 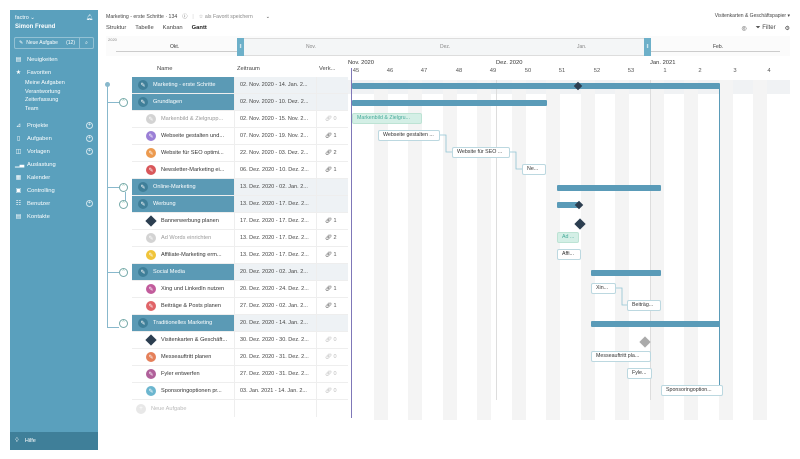 What do you see at coordinates (165, 69) in the screenshot?
I see `column-name: Name` at bounding box center [165, 69].